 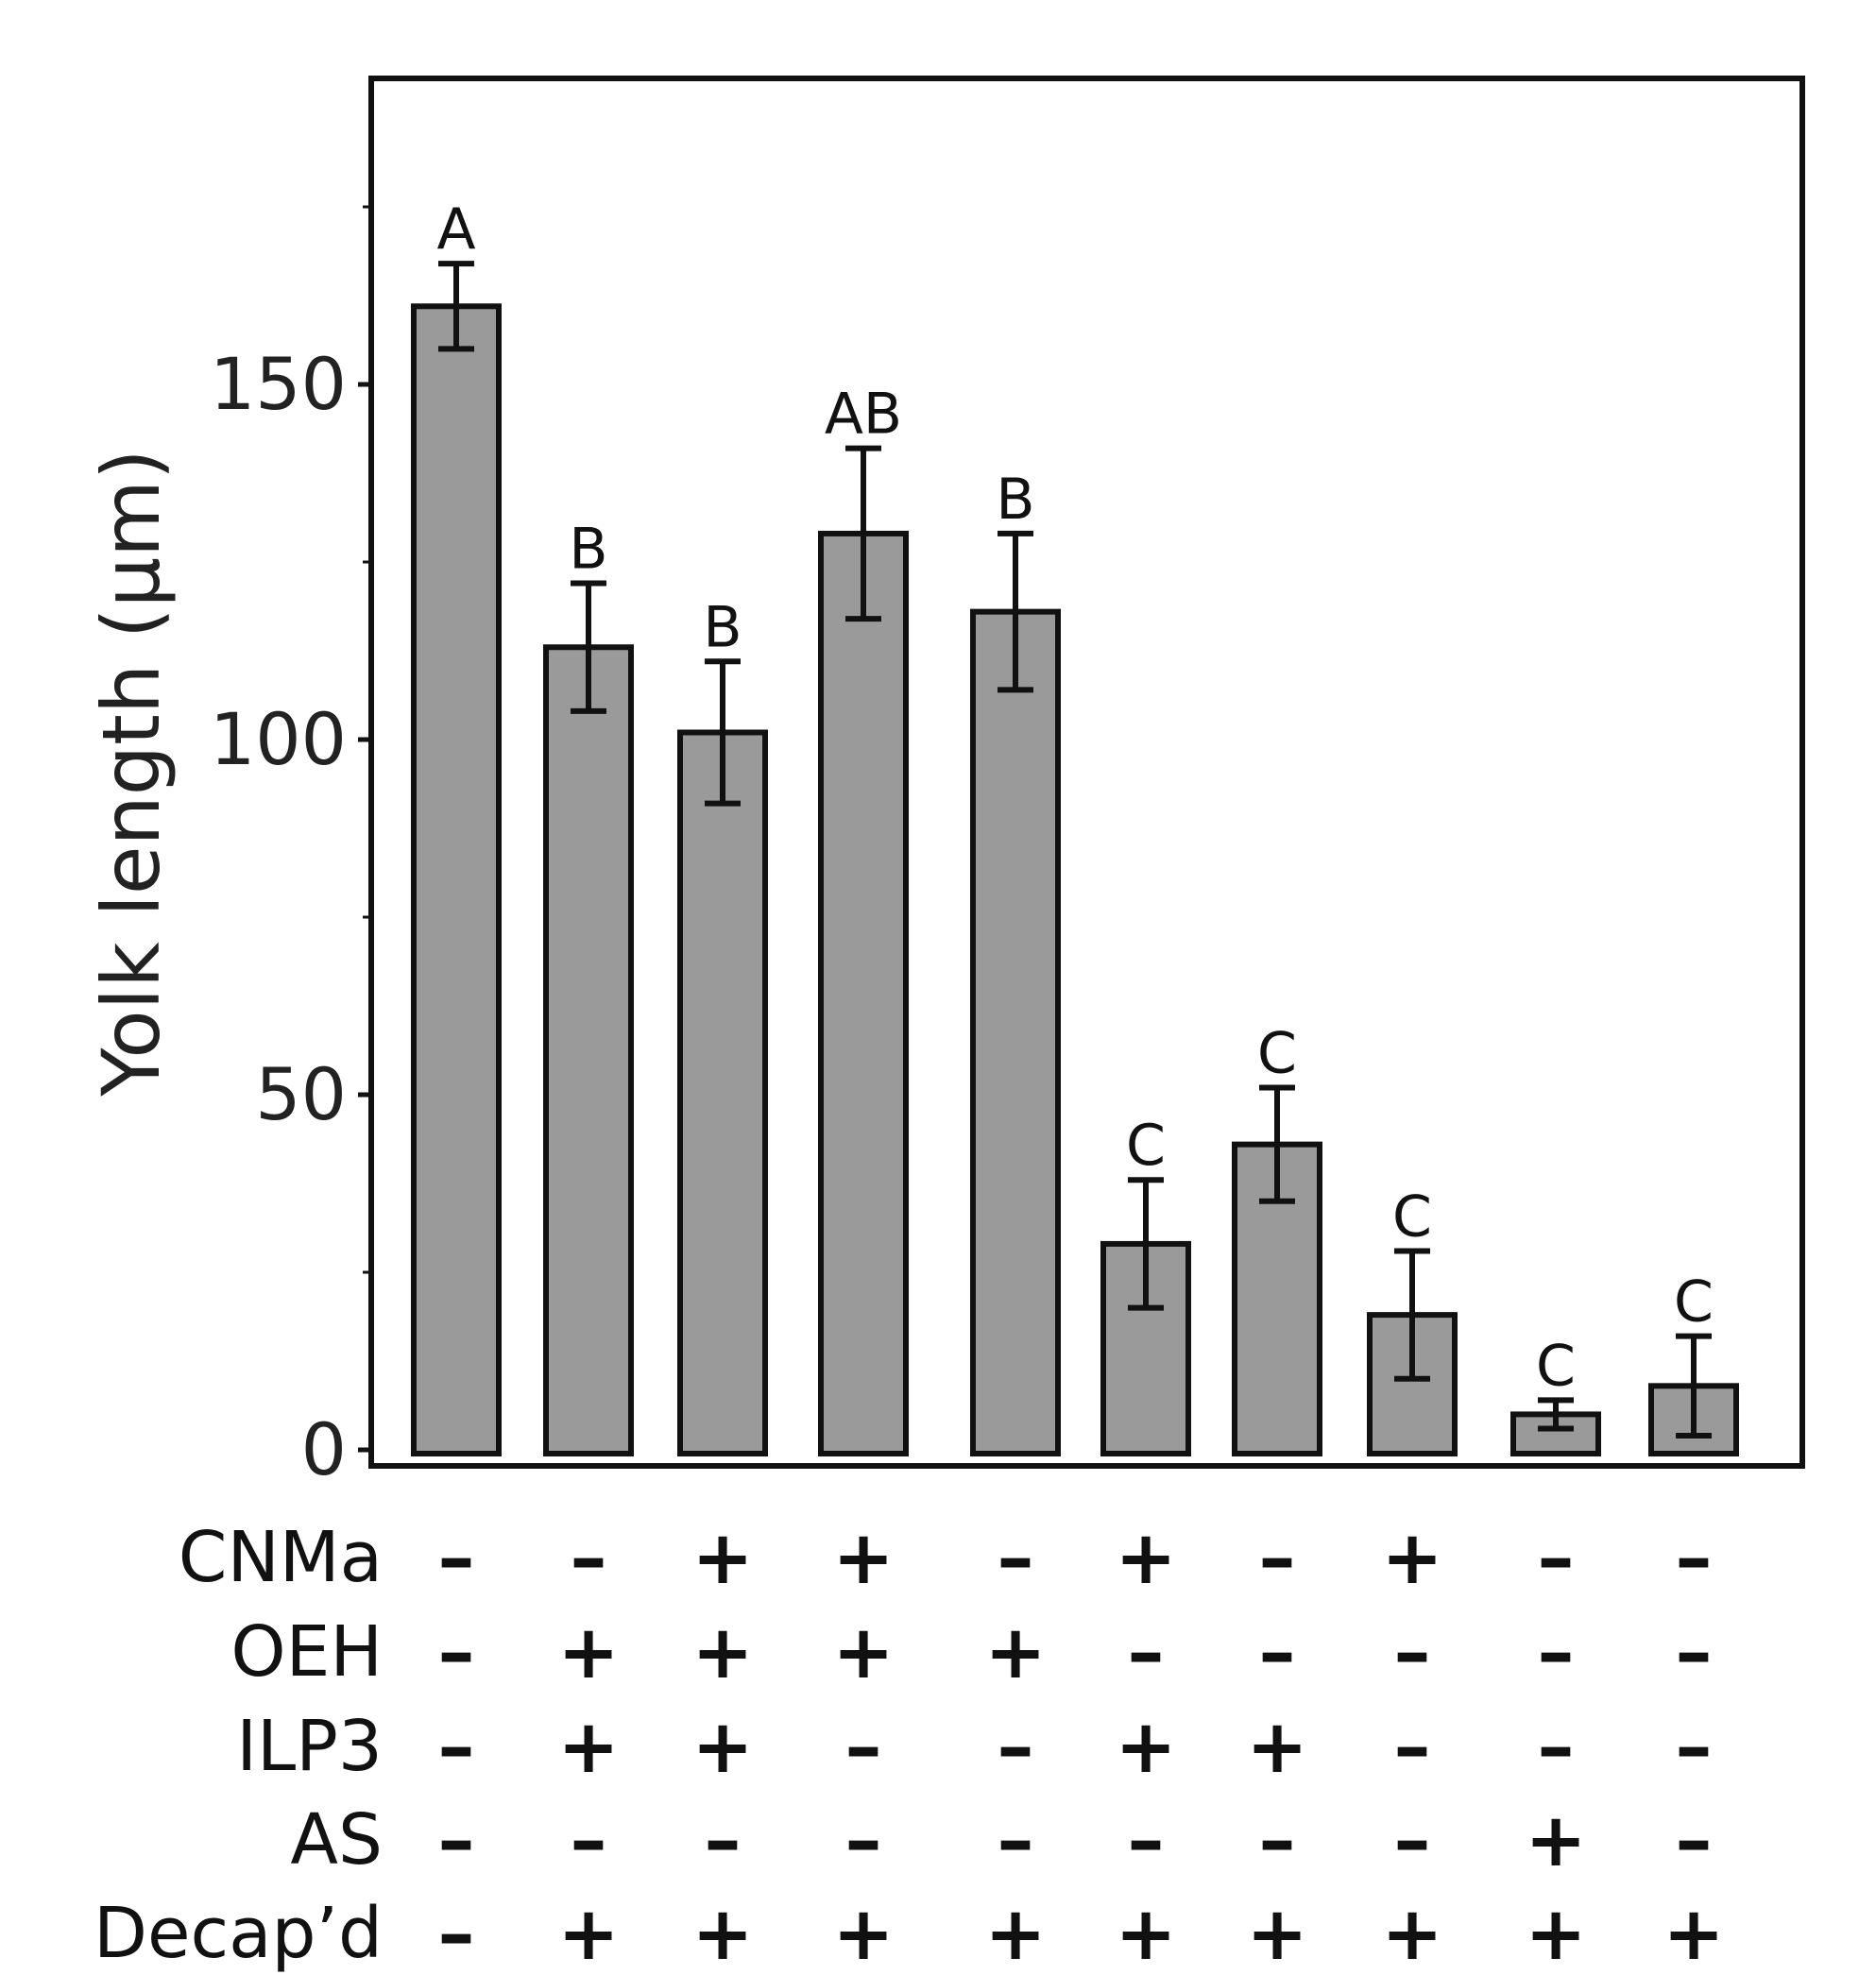 What do you see at coordinates (456, 1933) in the screenshot?
I see `treatment-sign-r5-c1: –` at bounding box center [456, 1933].